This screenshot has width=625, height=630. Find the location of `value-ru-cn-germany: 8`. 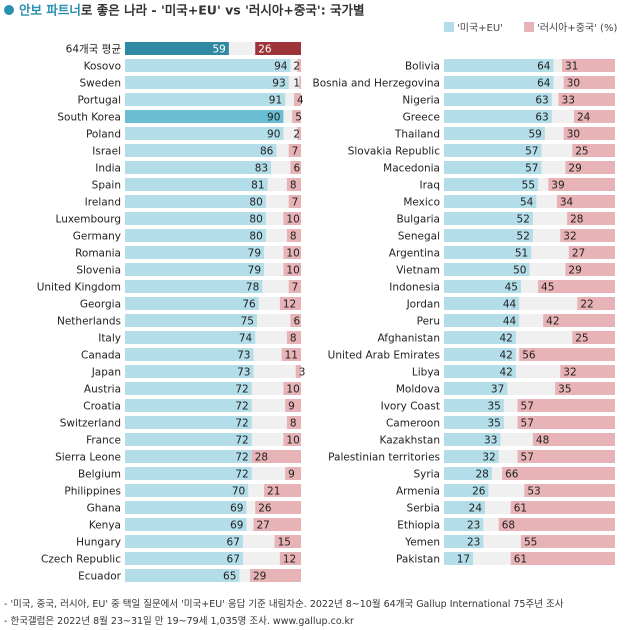

value-ru-cn-germany: 8 is located at coordinates (293, 237).